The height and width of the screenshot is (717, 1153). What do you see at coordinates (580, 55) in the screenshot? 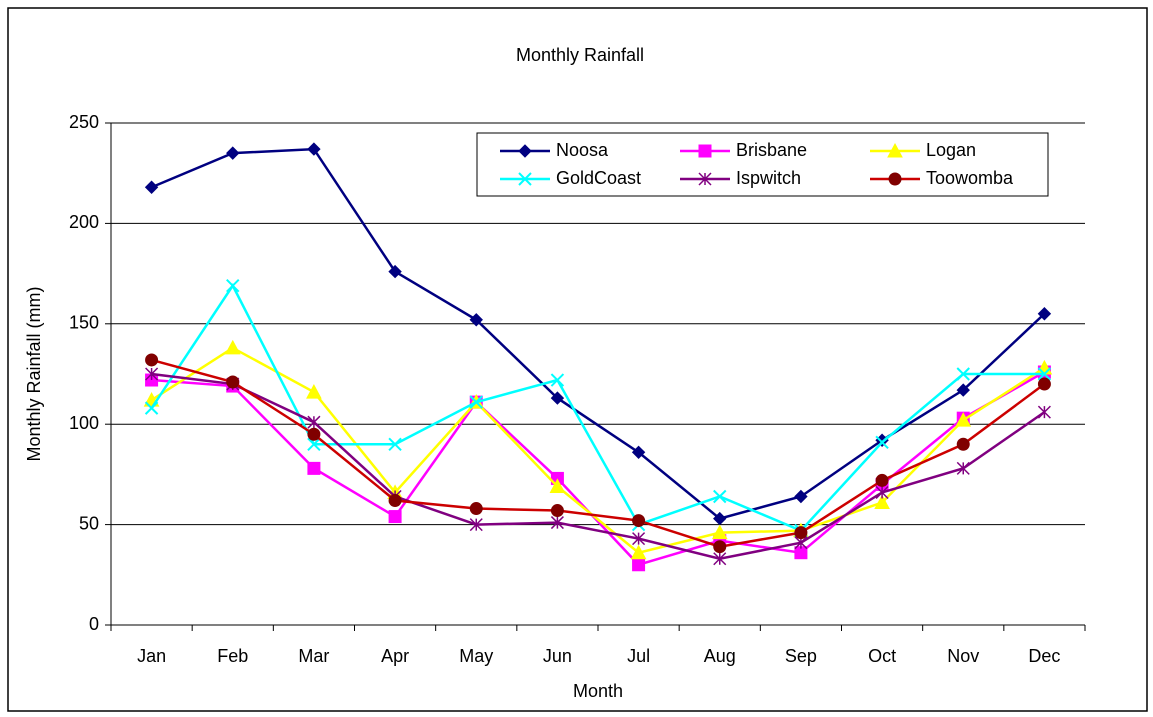
I see `chart-title: Monthly Rainfall` at bounding box center [580, 55].